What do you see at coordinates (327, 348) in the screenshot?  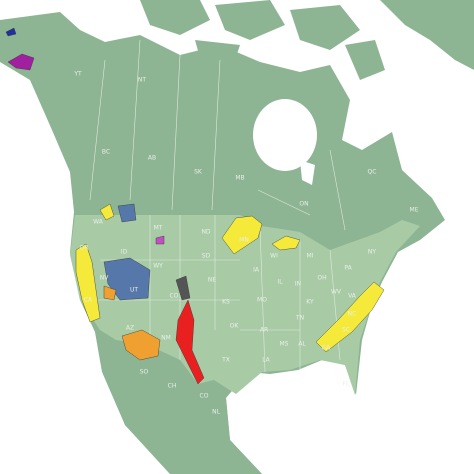 I see `region-label: GA` at bounding box center [327, 348].